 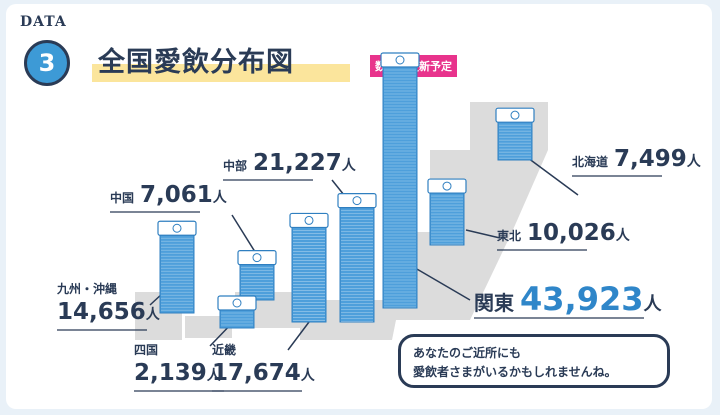 I want to click on region-value: 7,061, so click(x=176, y=195).